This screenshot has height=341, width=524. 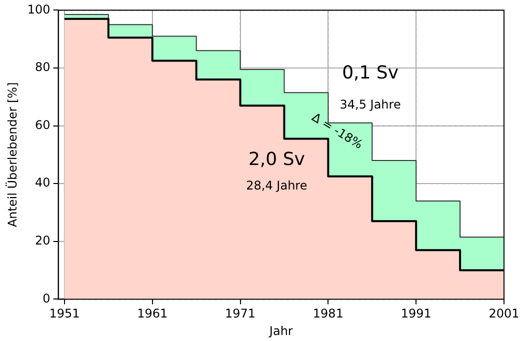 I want to click on y-tick-label: 40, so click(x=42, y=183).